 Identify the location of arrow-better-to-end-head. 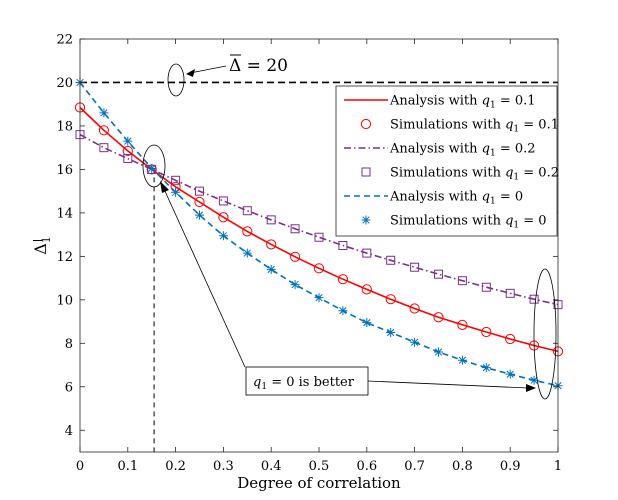
(531, 388).